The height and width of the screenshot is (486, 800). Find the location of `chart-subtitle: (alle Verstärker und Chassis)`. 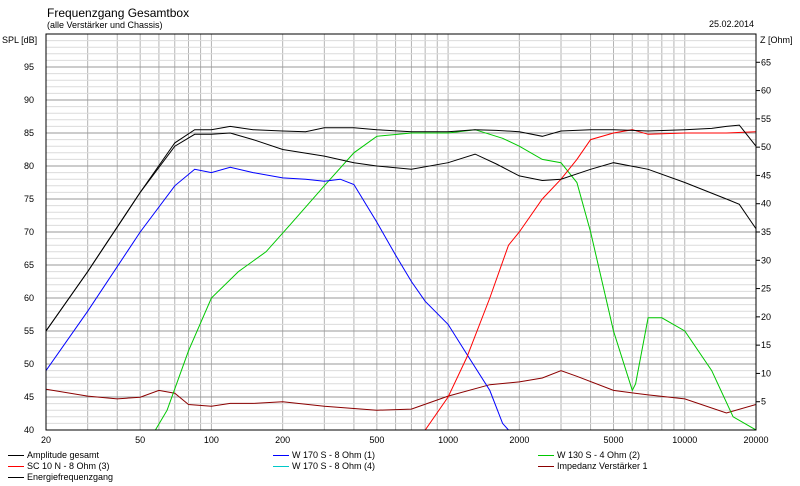

chart-subtitle: (alle Verstärker und Chassis) is located at coordinates (105, 25).